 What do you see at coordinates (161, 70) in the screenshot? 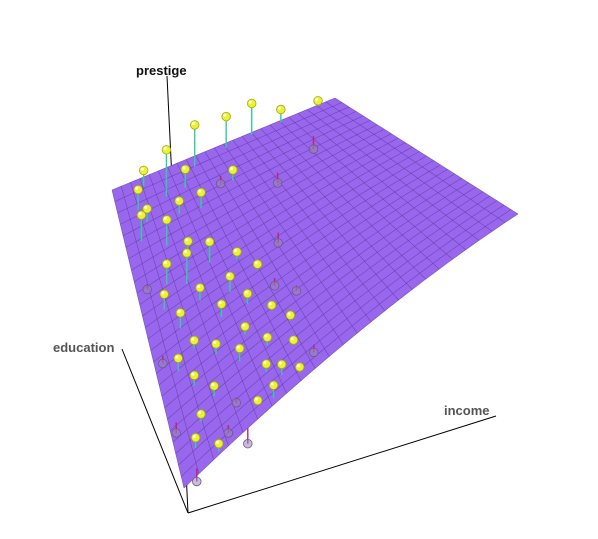
I see `prestige-axis-label: prestige` at bounding box center [161, 70].